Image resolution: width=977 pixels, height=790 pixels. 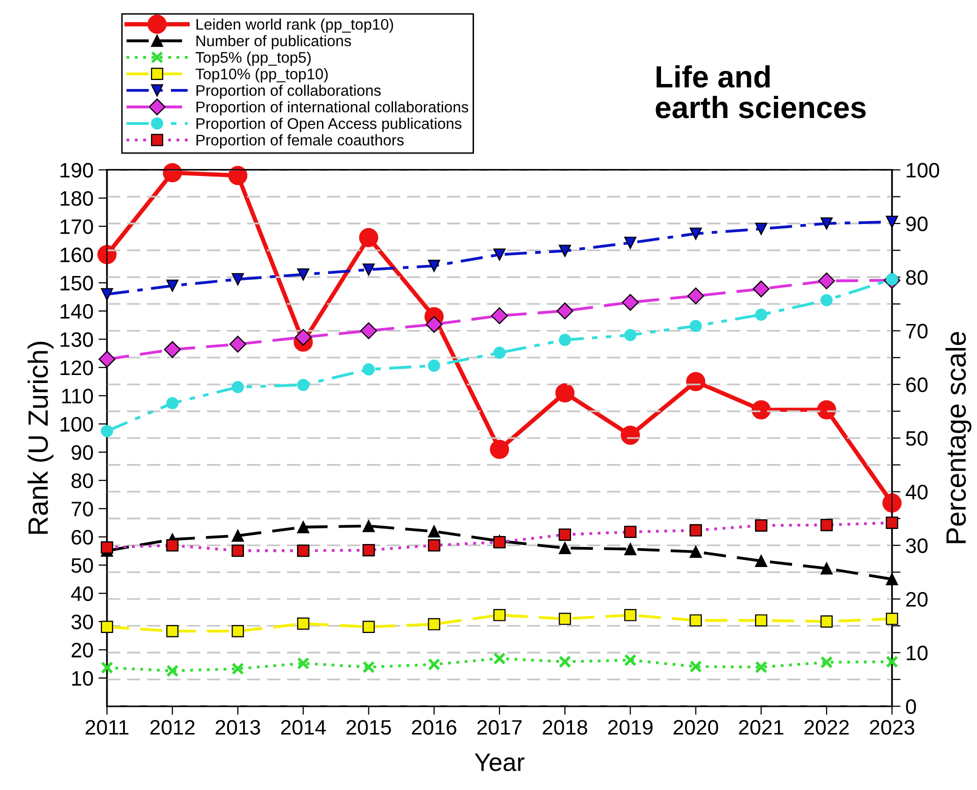 I want to click on y-tick-label: 130, so click(x=76, y=339).